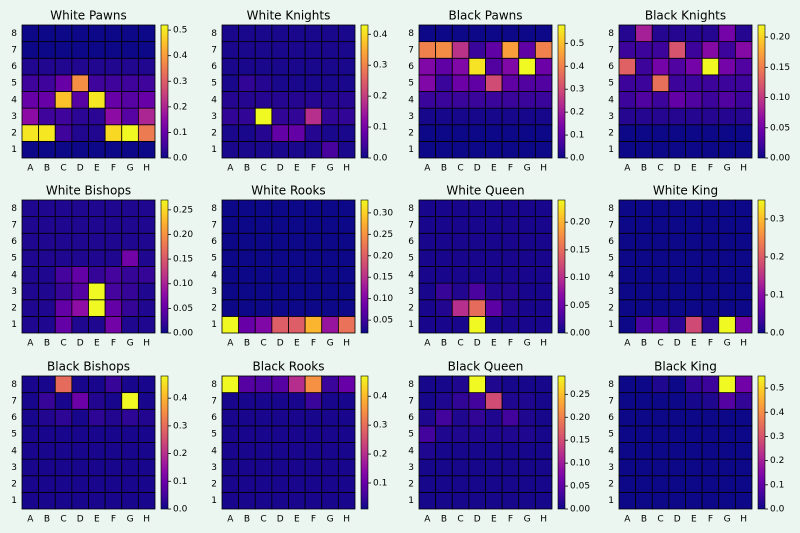 The height and width of the screenshot is (533, 800). I want to click on colorbar-tick-label: 0.25, so click(183, 210).